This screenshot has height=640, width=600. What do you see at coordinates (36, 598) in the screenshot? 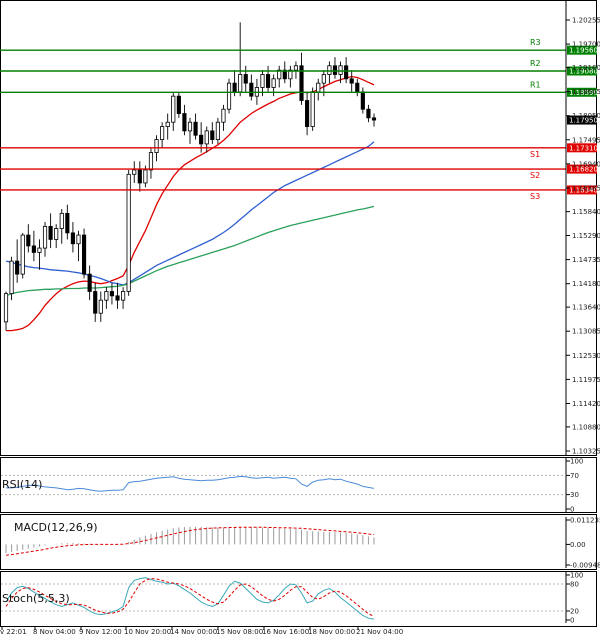
I see `stoch-label: Stoch(5,5,3)` at bounding box center [36, 598].